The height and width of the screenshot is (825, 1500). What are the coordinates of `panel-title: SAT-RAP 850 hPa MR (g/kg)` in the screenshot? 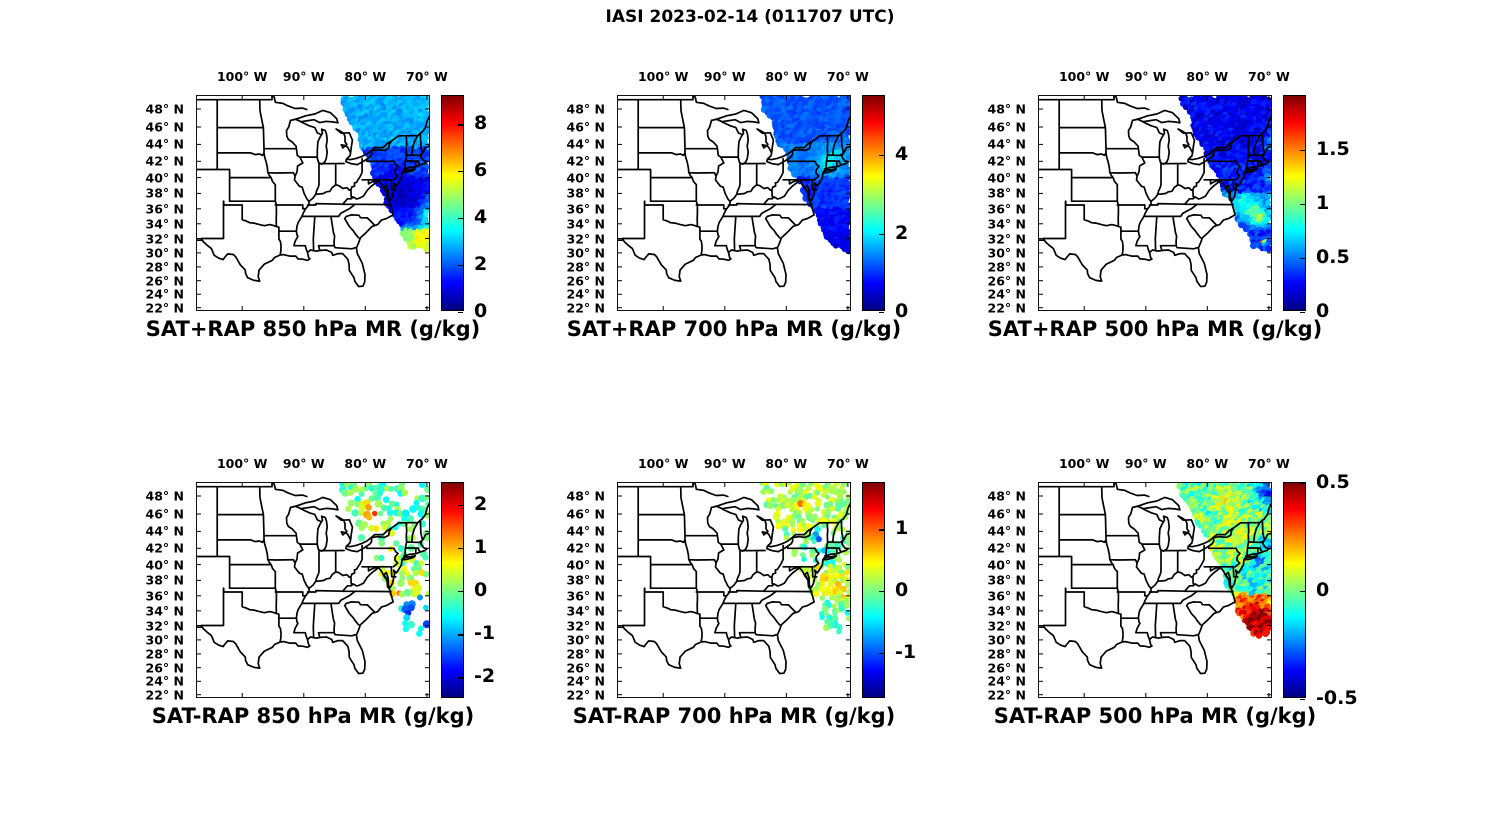 It's located at (313, 716).